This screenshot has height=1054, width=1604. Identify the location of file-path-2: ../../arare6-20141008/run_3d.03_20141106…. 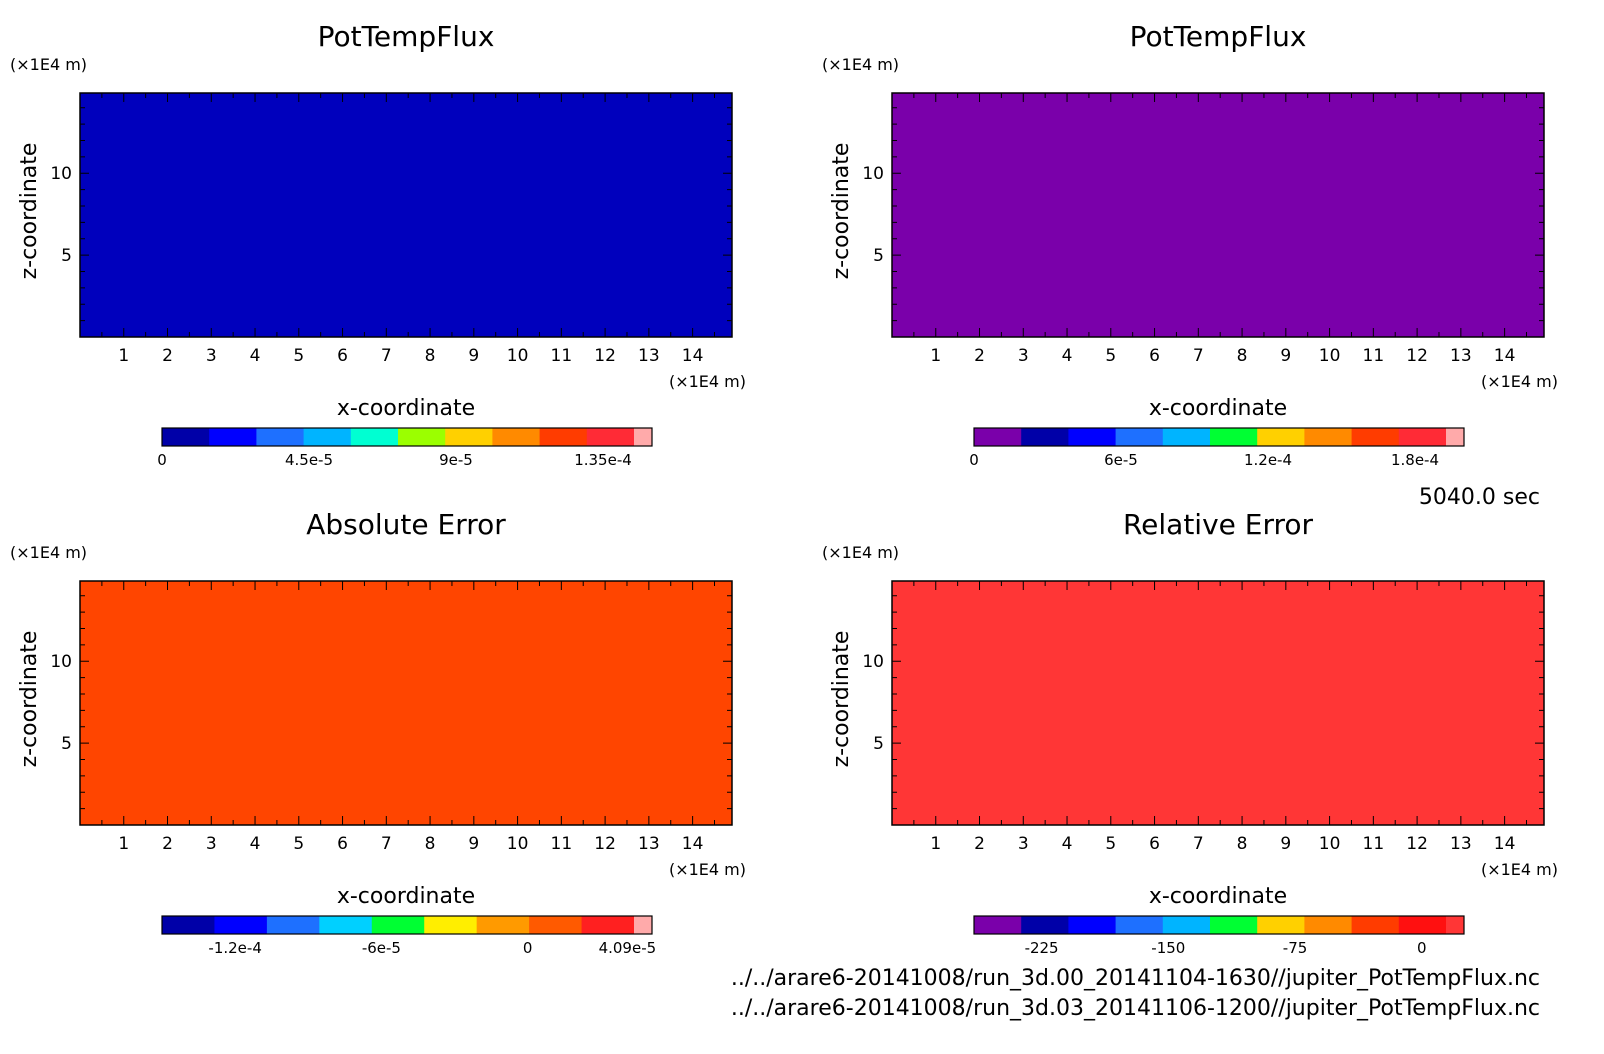
(1135, 1008).